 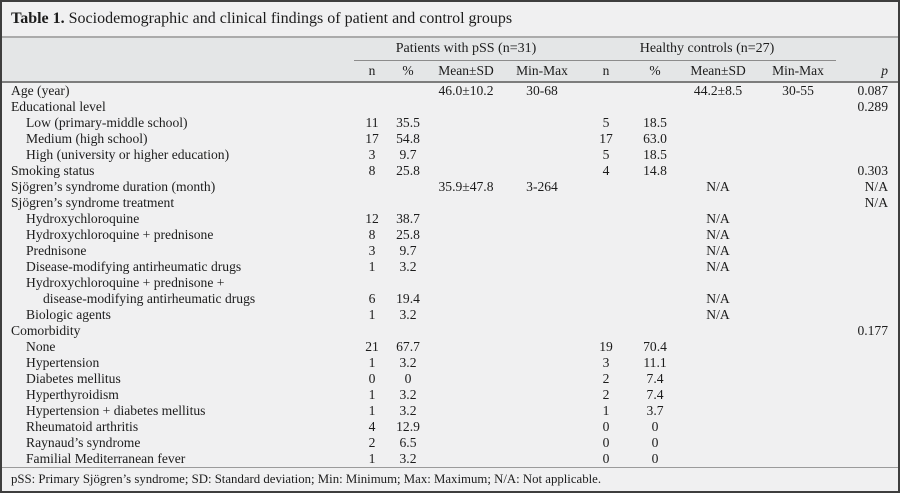 I want to click on cell-value: 4, so click(x=372, y=426).